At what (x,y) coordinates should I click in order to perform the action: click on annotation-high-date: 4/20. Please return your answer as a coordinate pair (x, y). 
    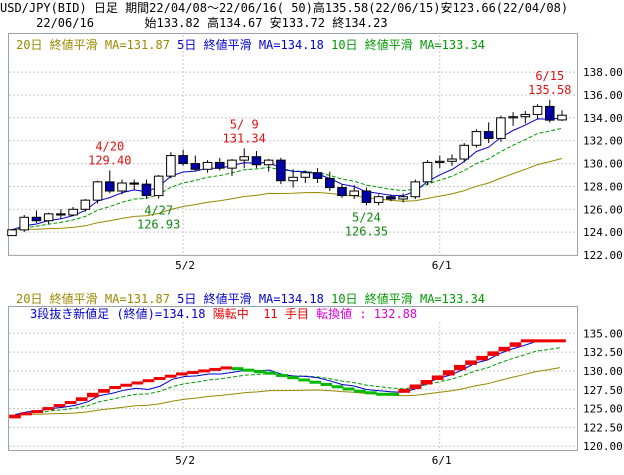
    Looking at the image, I should click on (109, 146).